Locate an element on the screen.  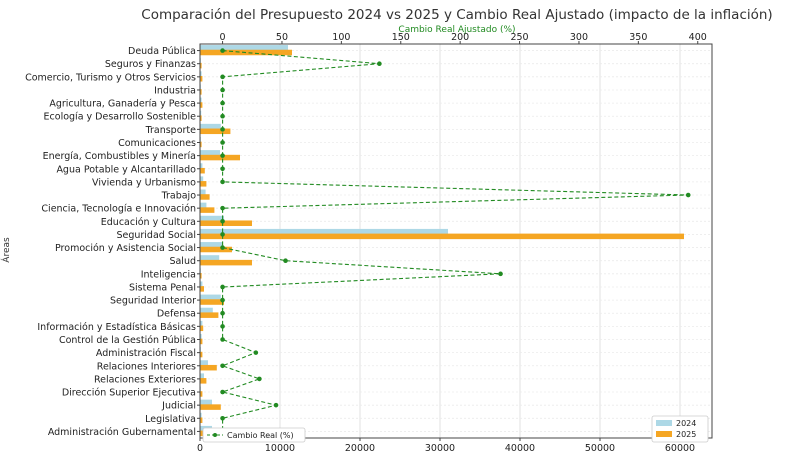
x-tick-label: 10000 is located at coordinates (280, 448).